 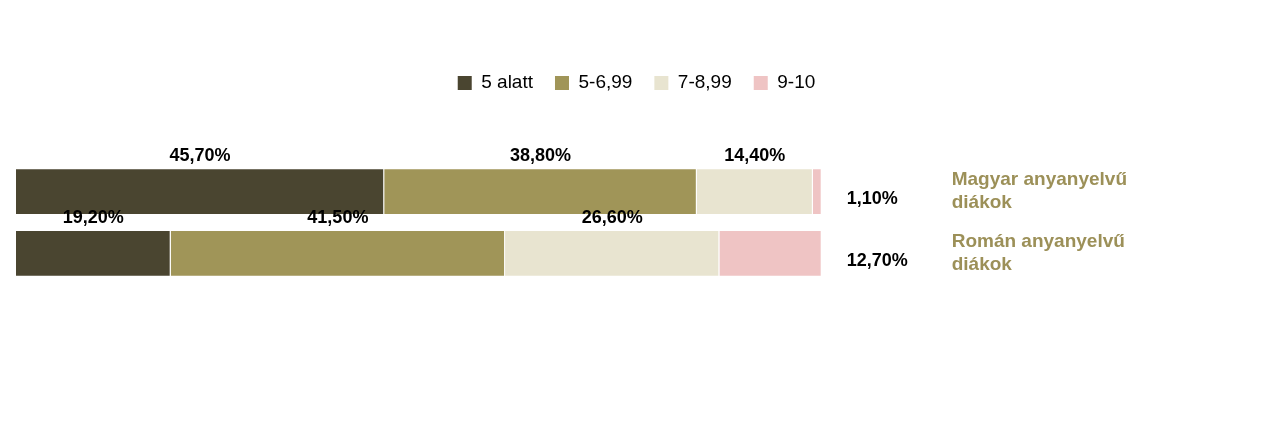 I want to click on data-label: 1,10%, so click(x=872, y=198).